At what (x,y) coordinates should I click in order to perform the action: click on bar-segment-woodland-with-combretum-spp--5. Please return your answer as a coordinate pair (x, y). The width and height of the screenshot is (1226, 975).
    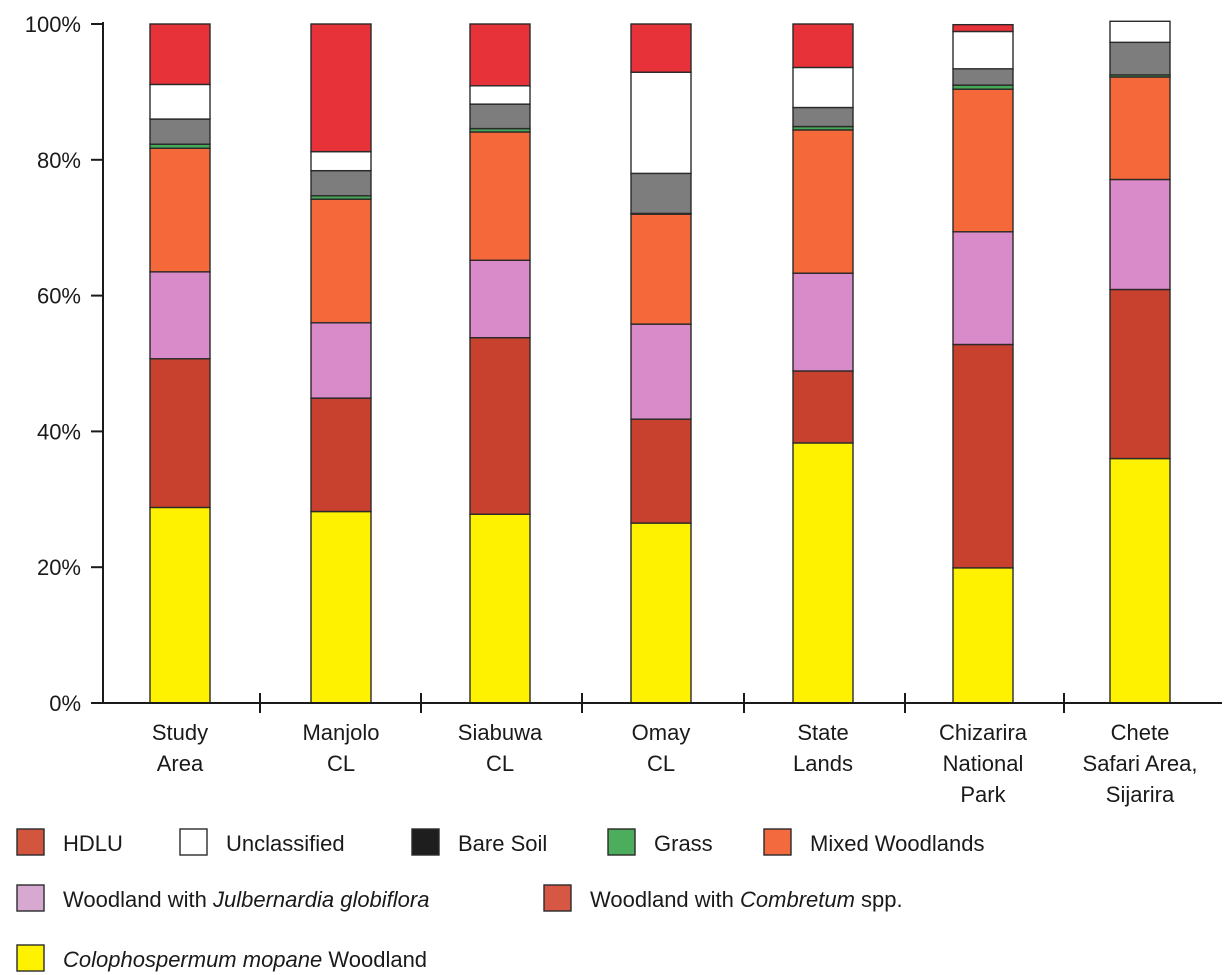
    Looking at the image, I should click on (983, 456).